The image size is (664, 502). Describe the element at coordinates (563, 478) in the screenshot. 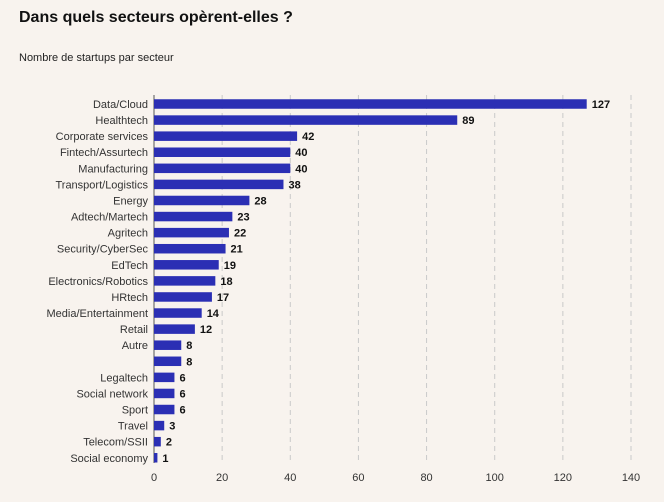

I see `x-tick-label: 120` at that location.